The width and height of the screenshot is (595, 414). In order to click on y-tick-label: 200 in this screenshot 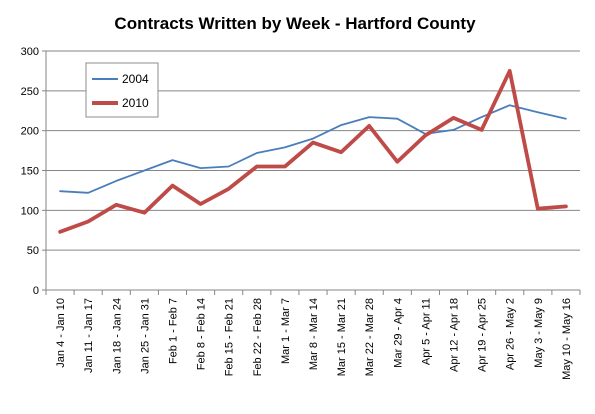, I will do `click(30, 132)`.